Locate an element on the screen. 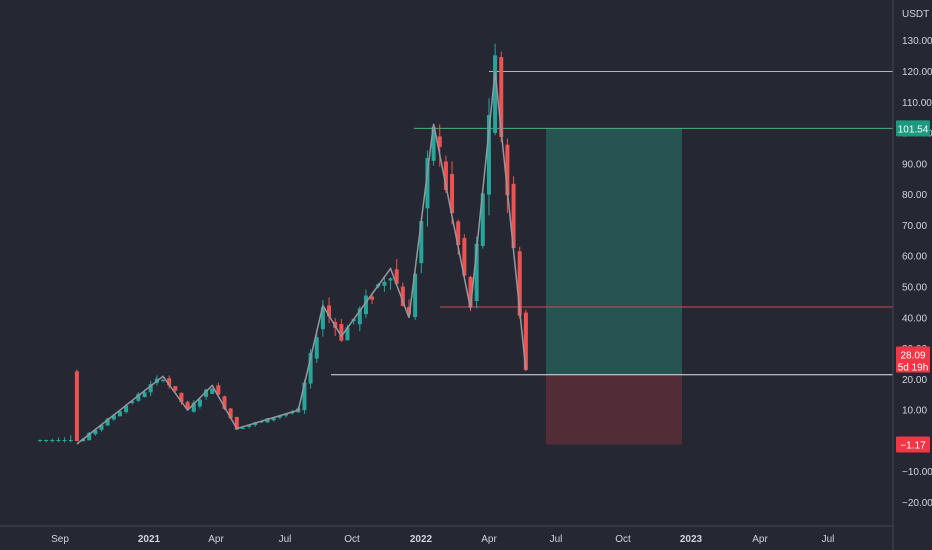  profit-zone is located at coordinates (614, 251).